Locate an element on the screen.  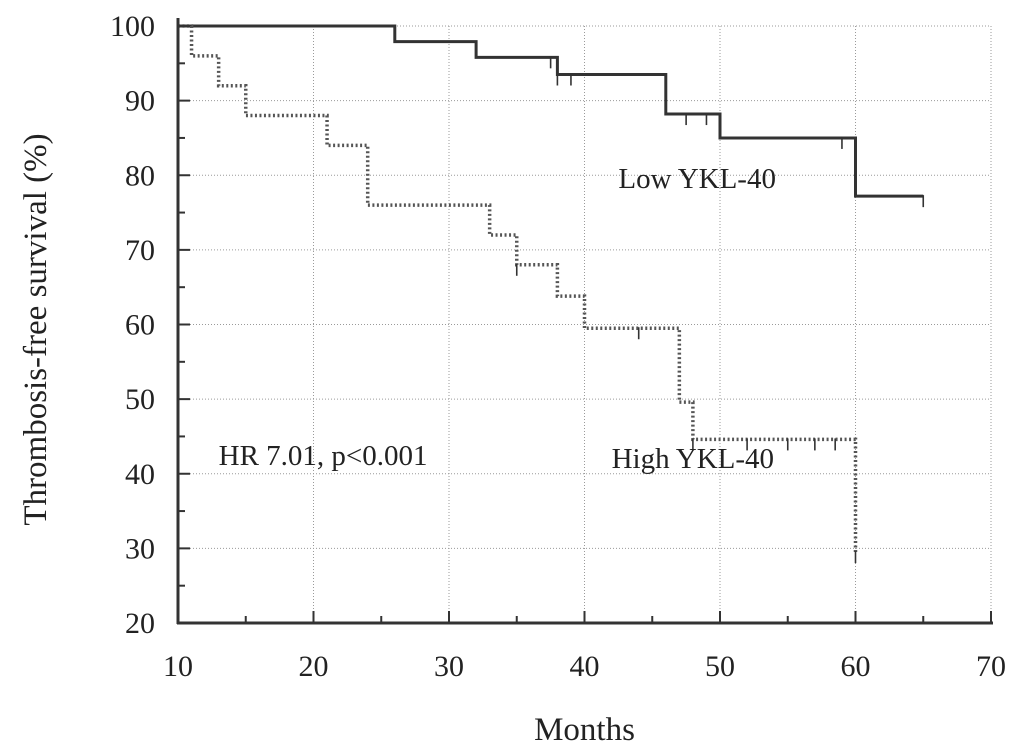
y-tick-label: 100 is located at coordinates (132, 26).